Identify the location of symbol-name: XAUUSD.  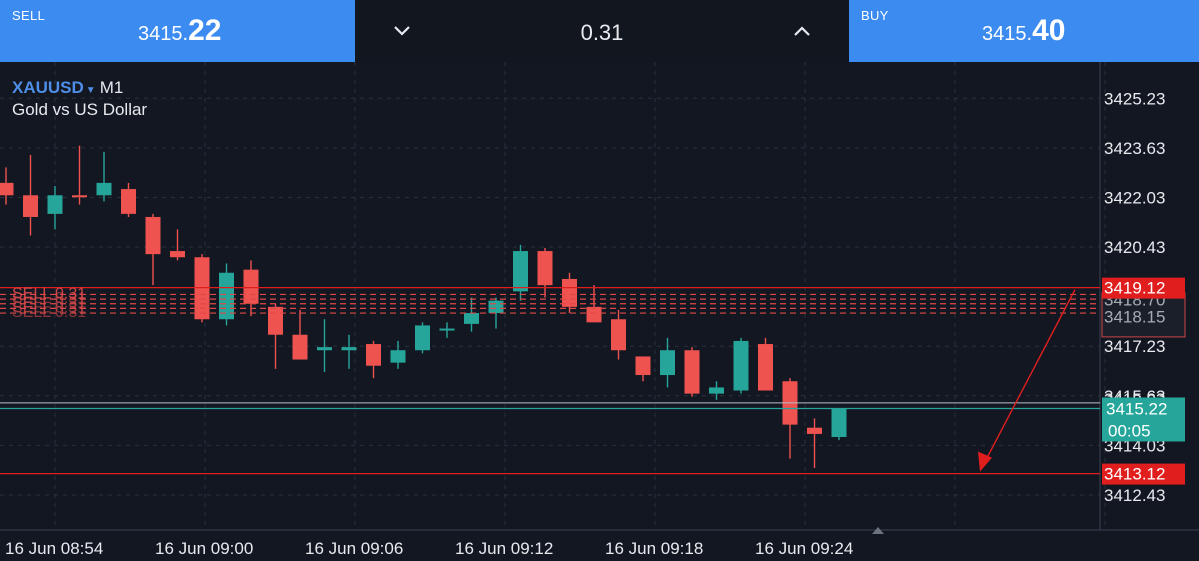
(48, 87).